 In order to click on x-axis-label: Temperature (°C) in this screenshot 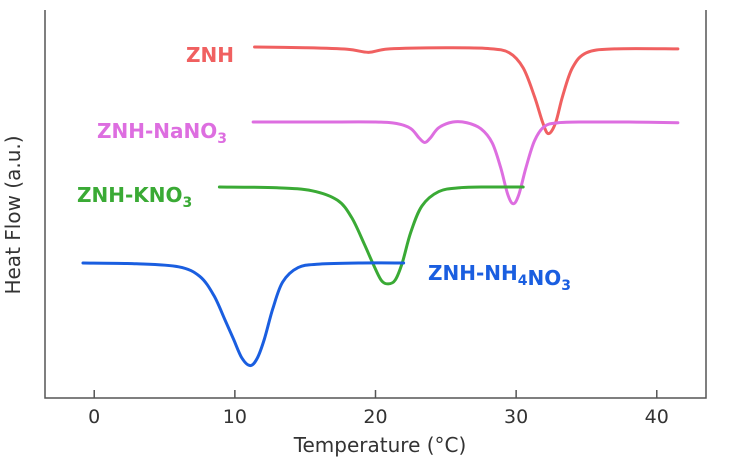, I will do `click(380, 445)`.